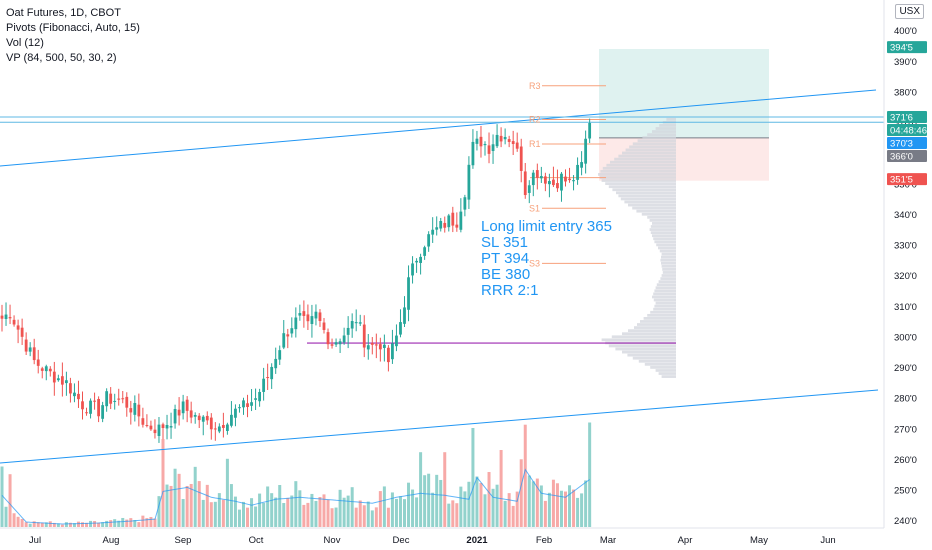 Image resolution: width=932 pixels, height=550 pixels. I want to click on price-axis-tick: 250'0, so click(905, 491).